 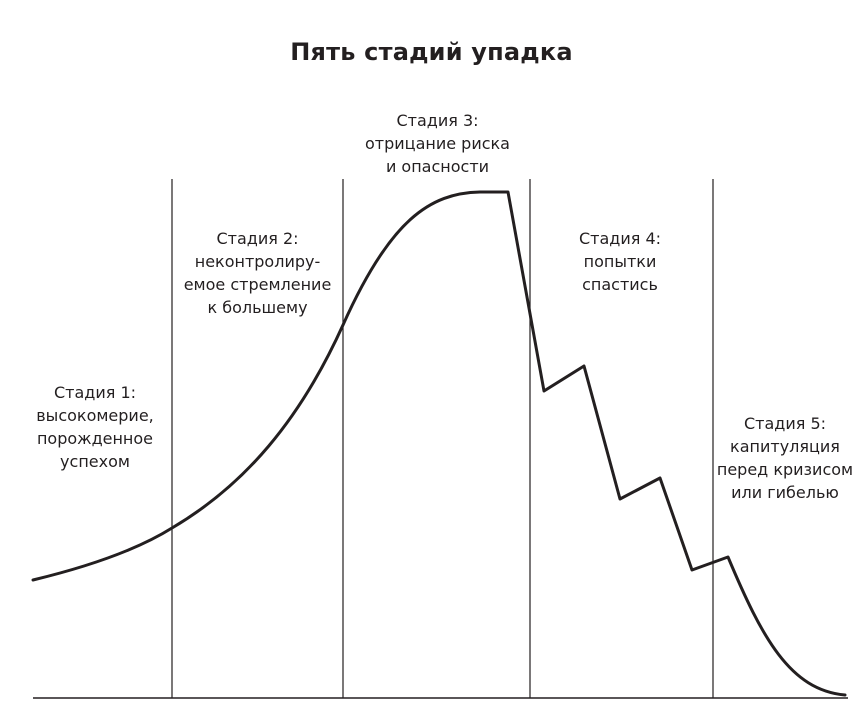 What do you see at coordinates (257, 284) in the screenshot?
I see `stage-2-line-3: емое стремление` at bounding box center [257, 284].